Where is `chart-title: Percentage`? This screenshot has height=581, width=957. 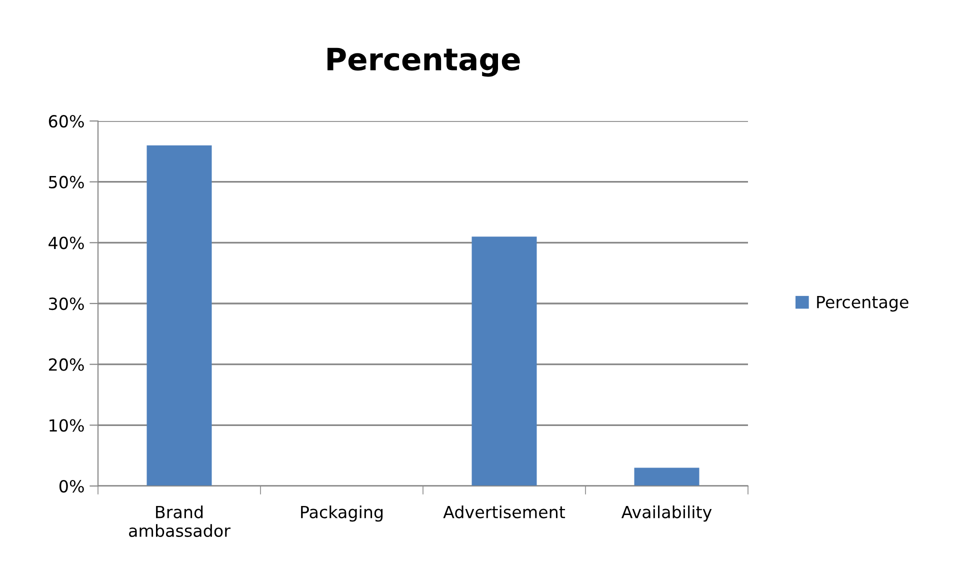
chart-title: Percentage is located at coordinates (424, 62).